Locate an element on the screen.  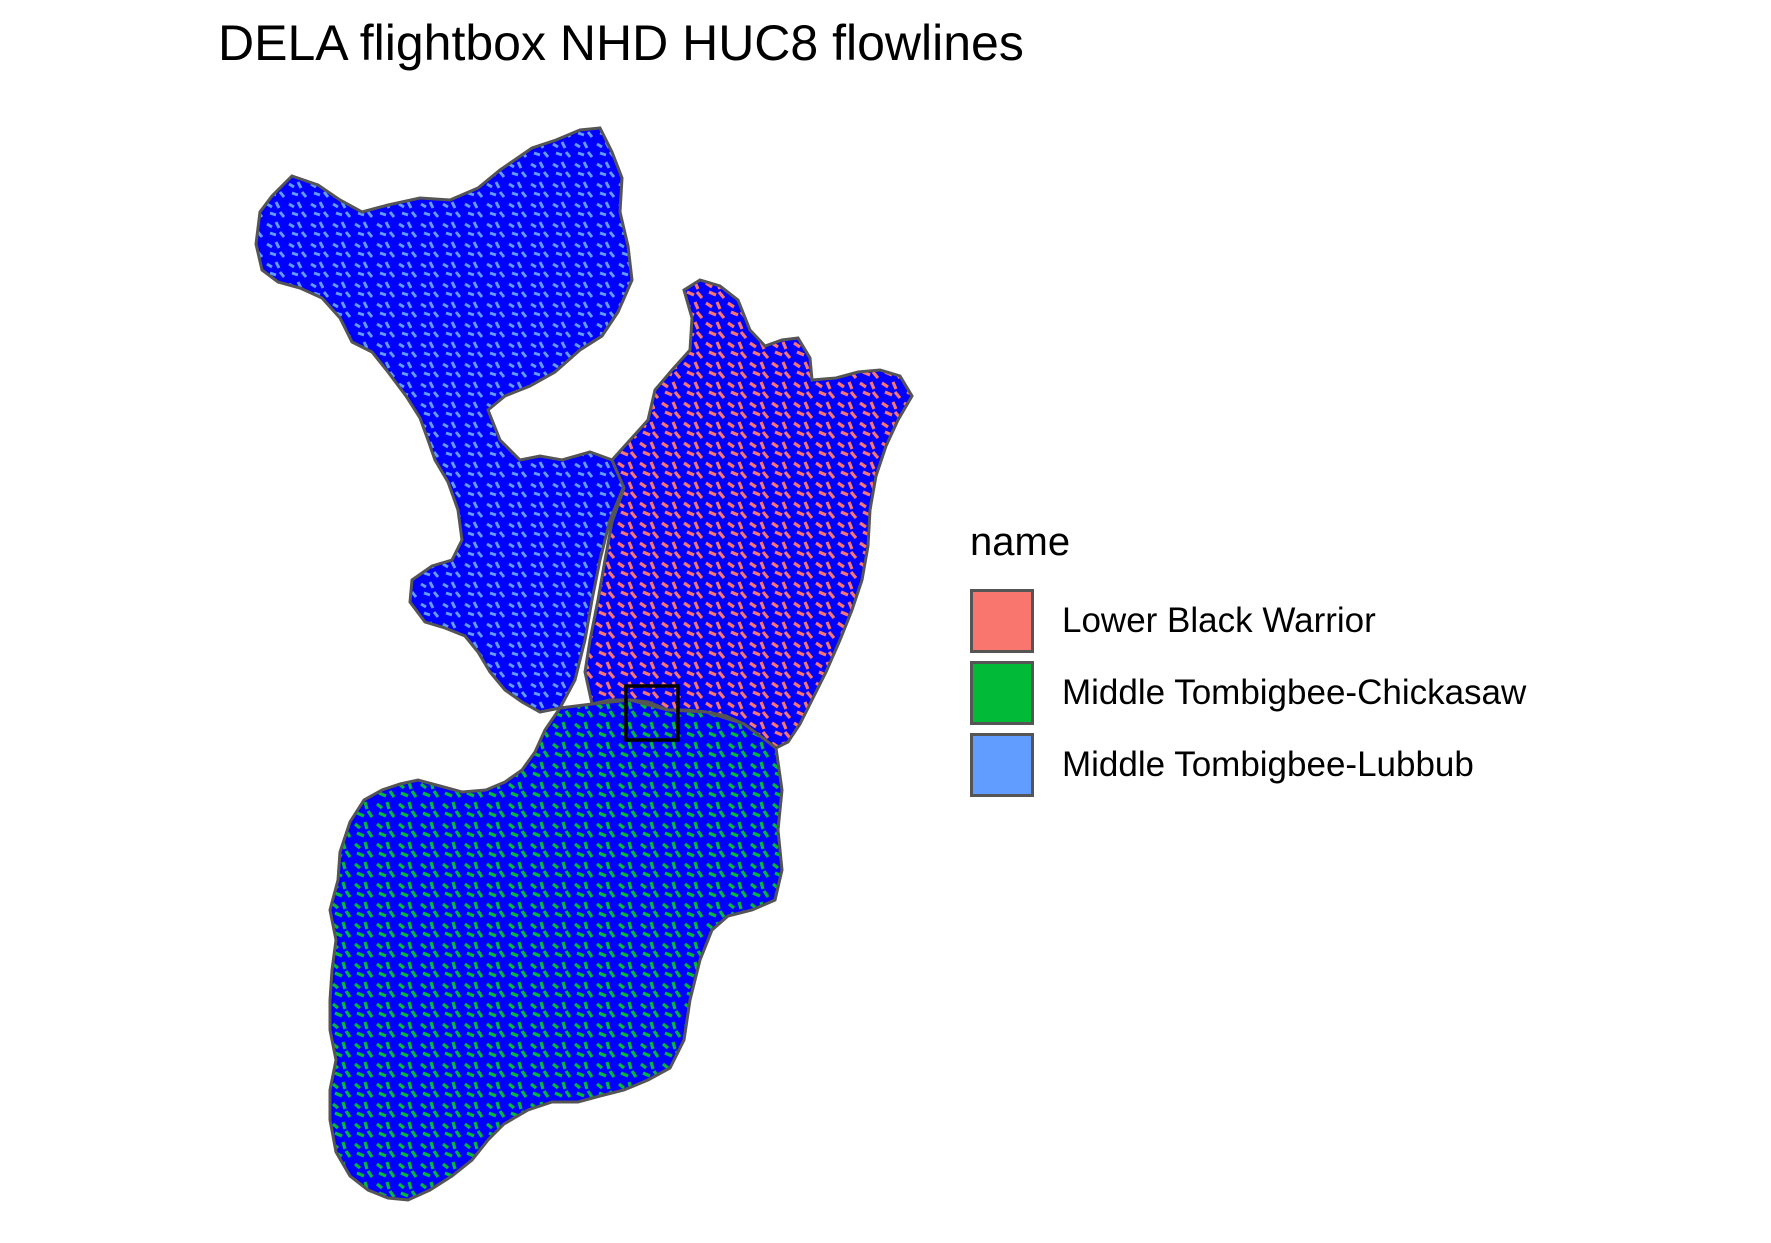
legend-item-label: Lower Black Warrior is located at coordinates (1219, 620).